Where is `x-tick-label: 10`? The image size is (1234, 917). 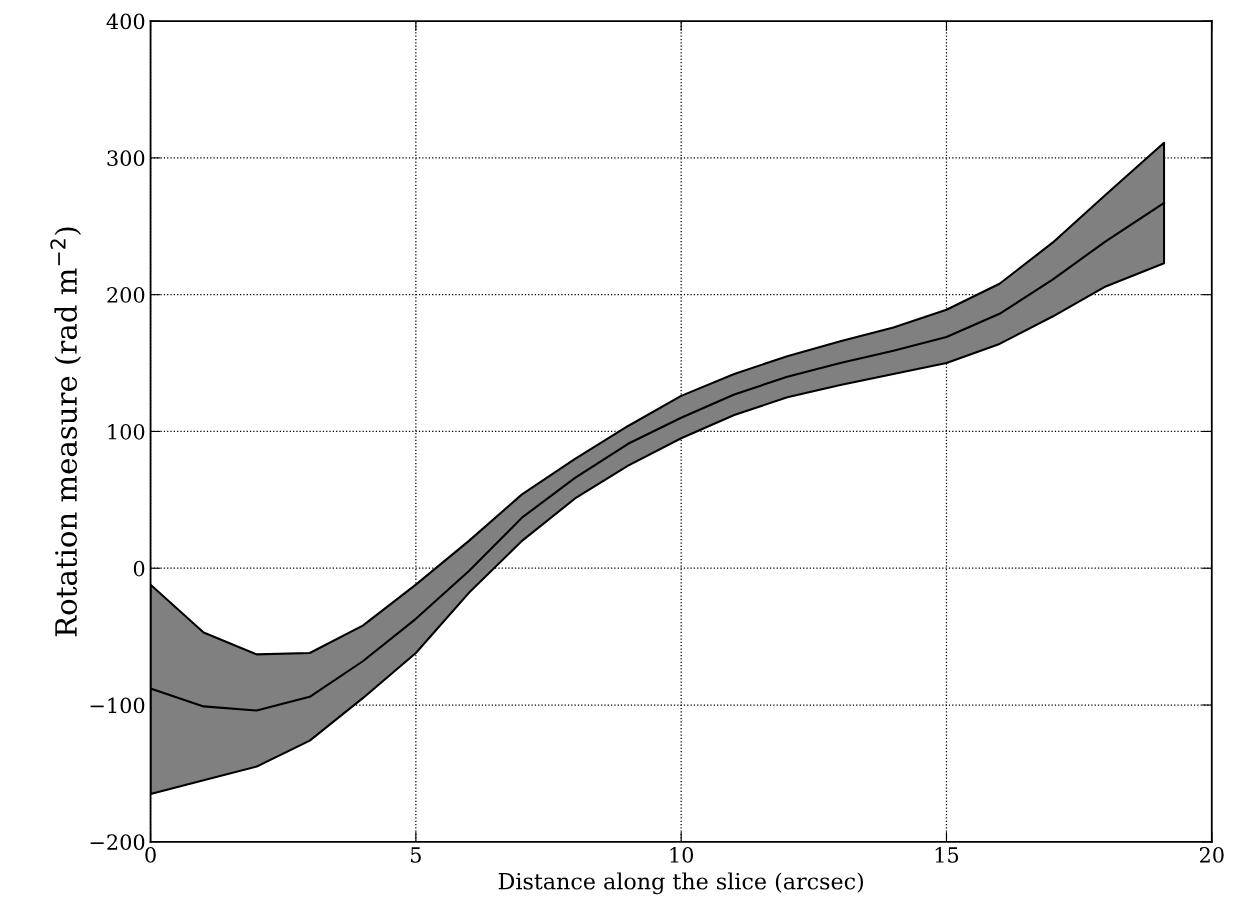 x-tick-label: 10 is located at coordinates (682, 855).